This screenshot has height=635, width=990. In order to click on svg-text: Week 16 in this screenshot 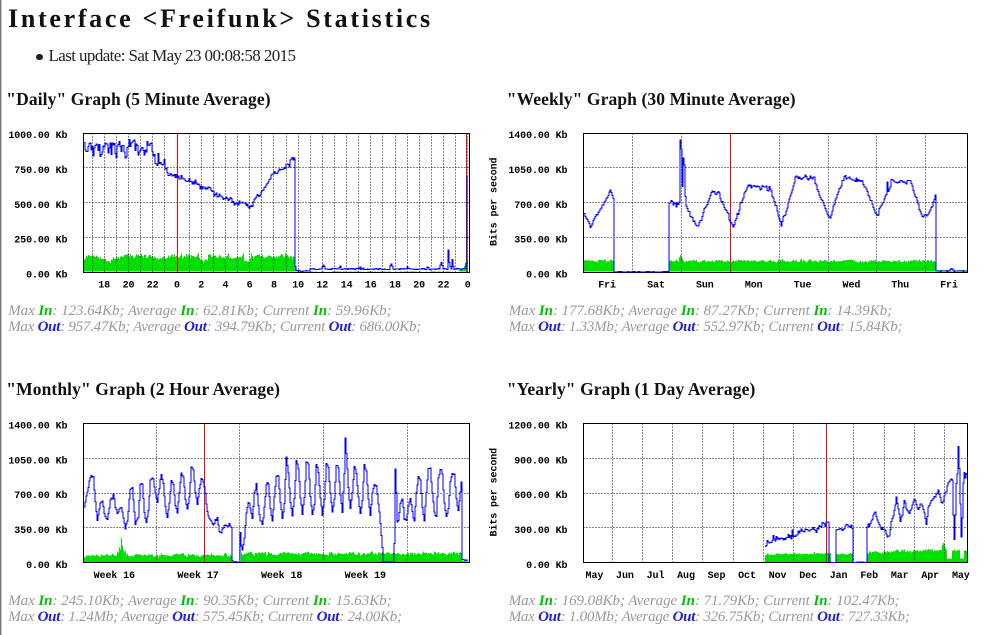, I will do `click(114, 576)`.